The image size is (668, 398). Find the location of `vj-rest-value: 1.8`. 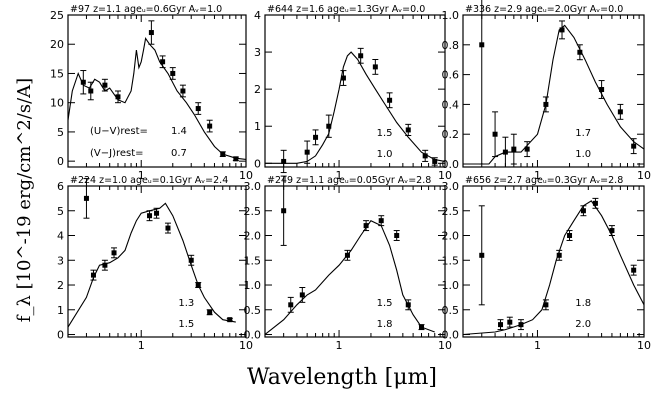

vj-rest-value: 1.8 is located at coordinates (385, 324).